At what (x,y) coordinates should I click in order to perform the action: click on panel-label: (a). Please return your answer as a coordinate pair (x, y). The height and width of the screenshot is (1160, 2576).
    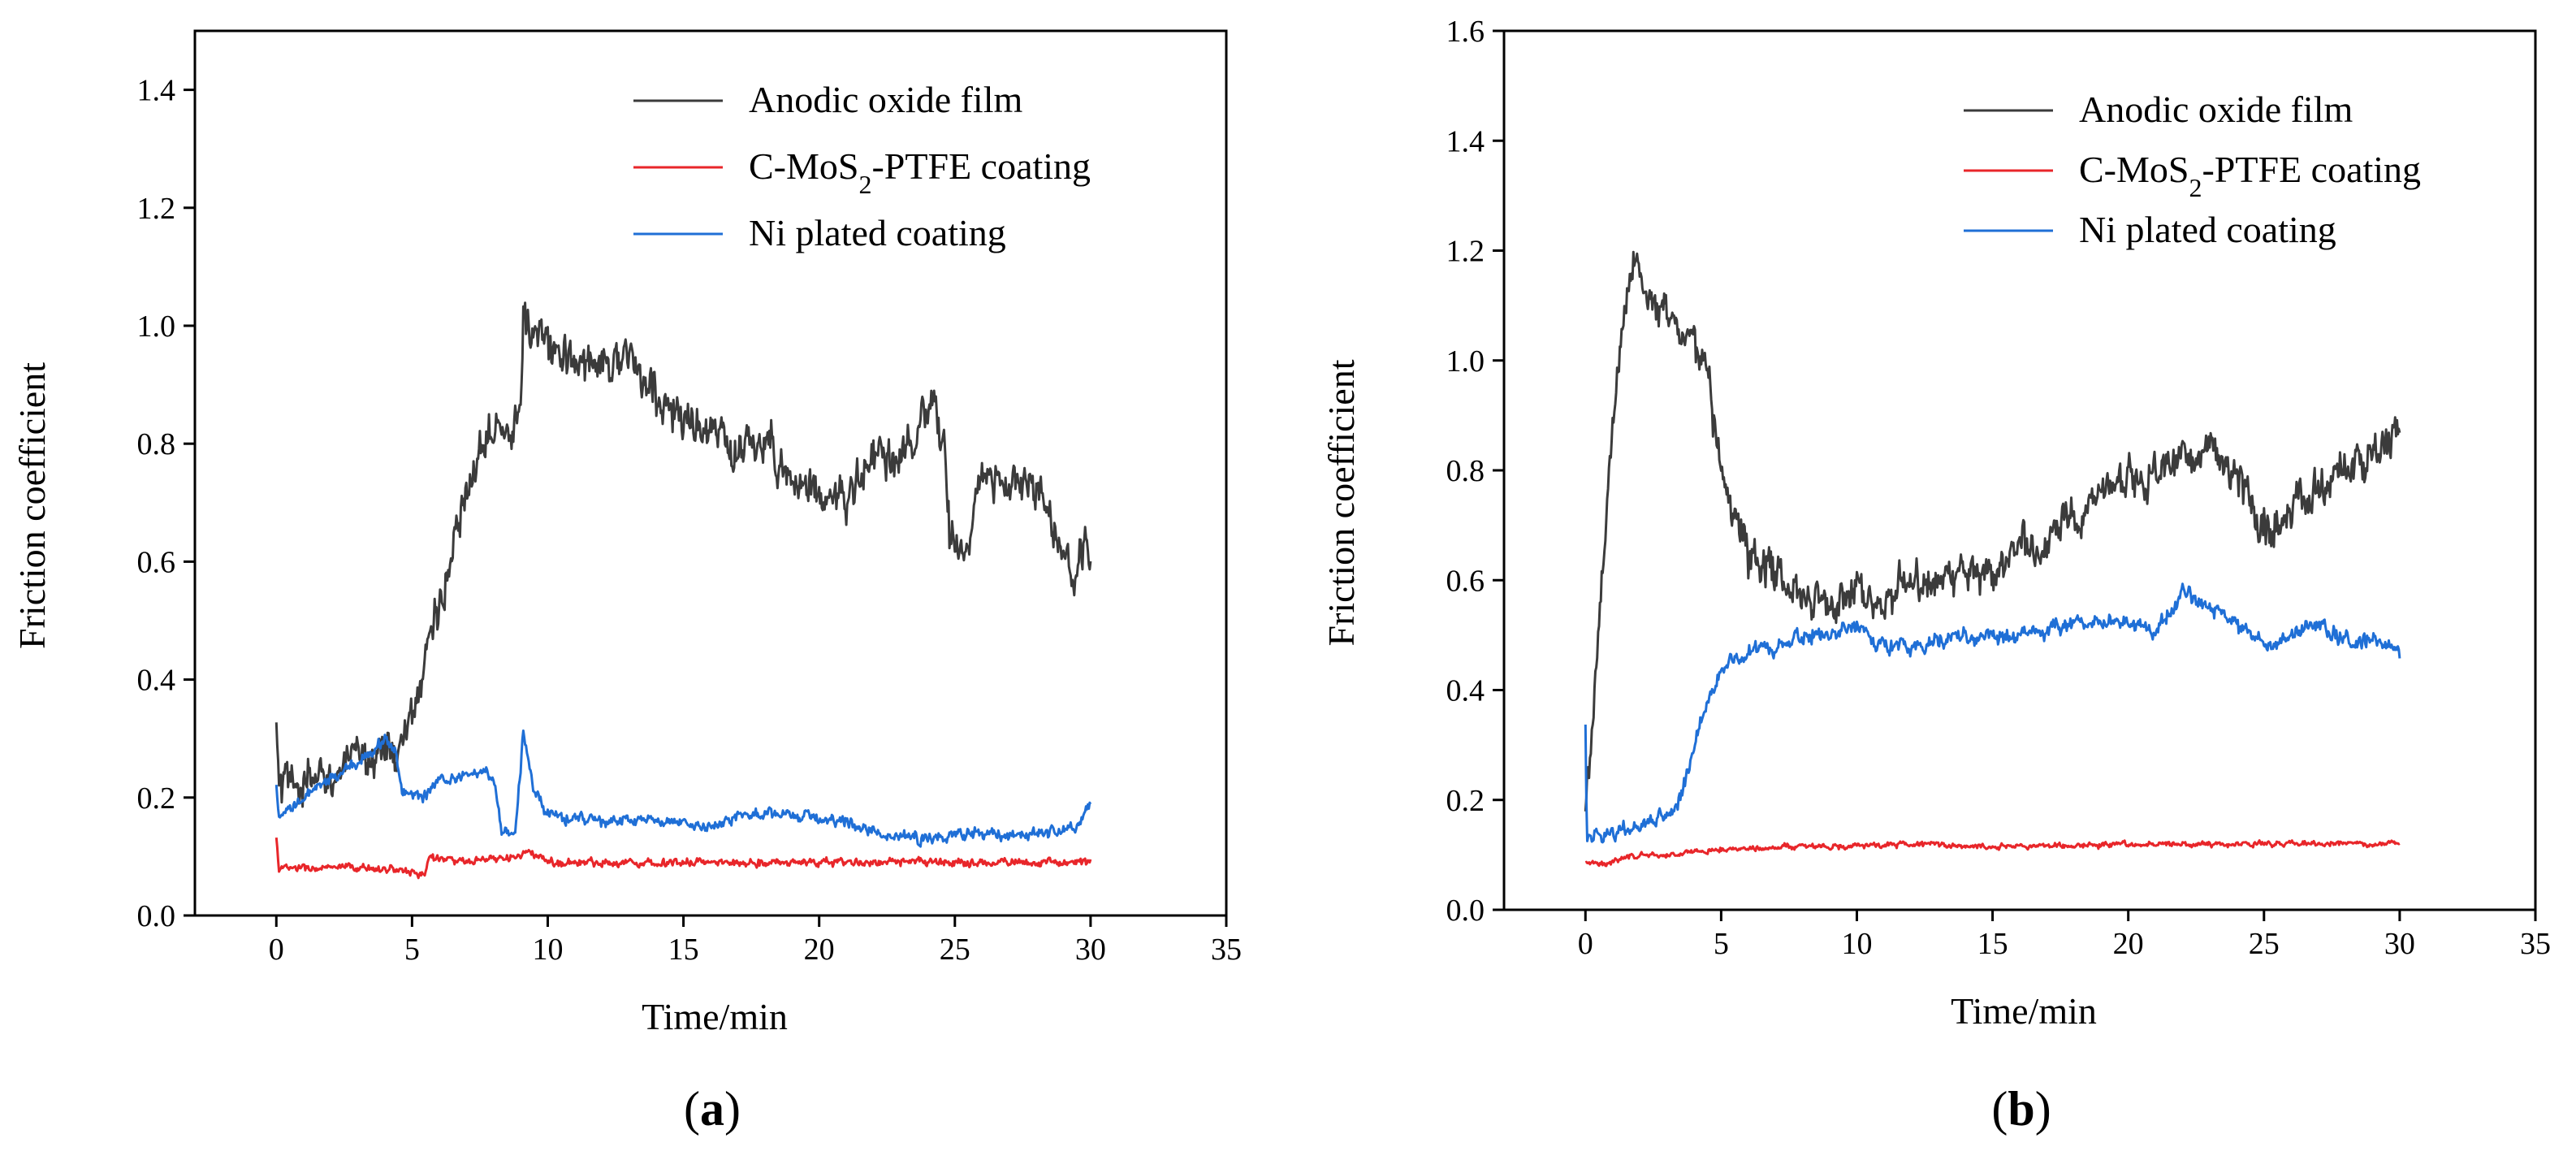
    Looking at the image, I should click on (712, 1109).